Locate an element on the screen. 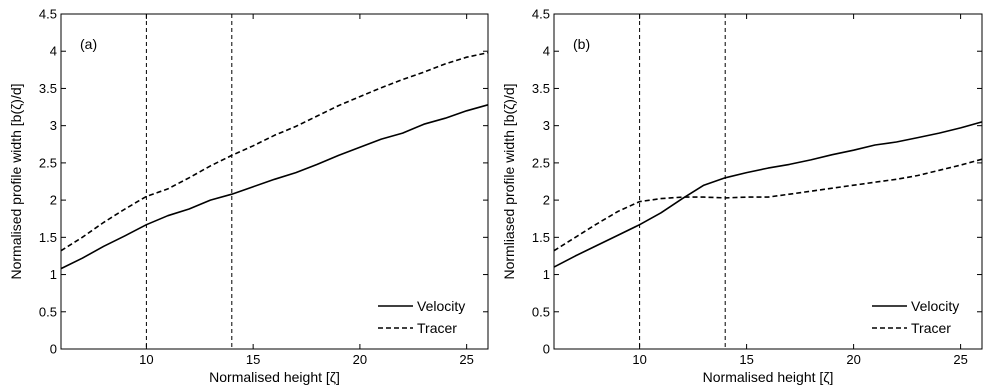 Image resolution: width=983 pixels, height=389 pixels. y-axis-label: Normliased profile width [b(ζ)/d] is located at coordinates (509, 181).